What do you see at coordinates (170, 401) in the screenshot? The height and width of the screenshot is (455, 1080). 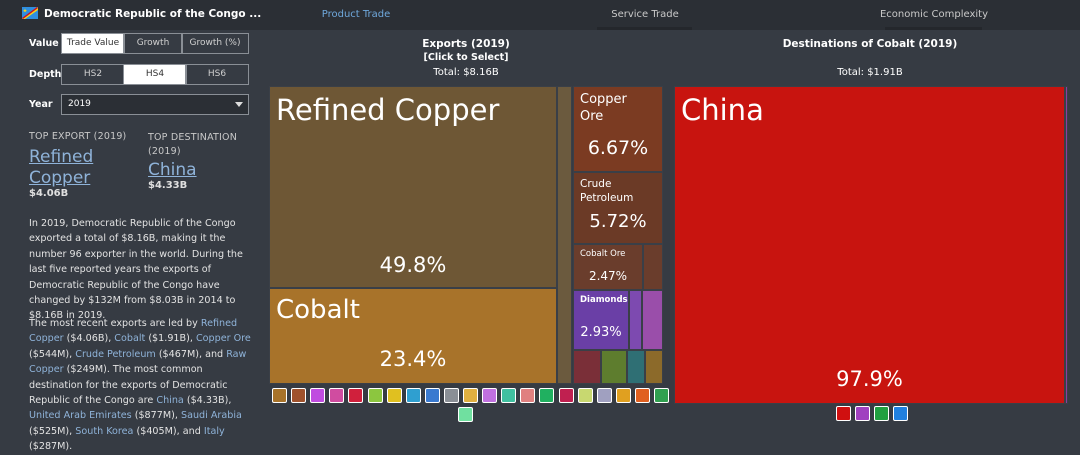 I see `link: China` at bounding box center [170, 401].